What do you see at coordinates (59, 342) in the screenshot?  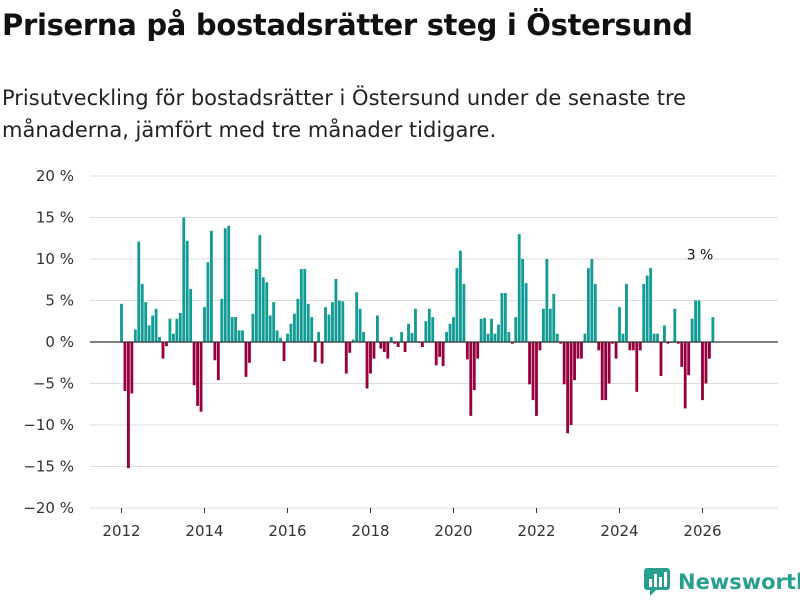 I see `y-tick-label: 0 %` at bounding box center [59, 342].